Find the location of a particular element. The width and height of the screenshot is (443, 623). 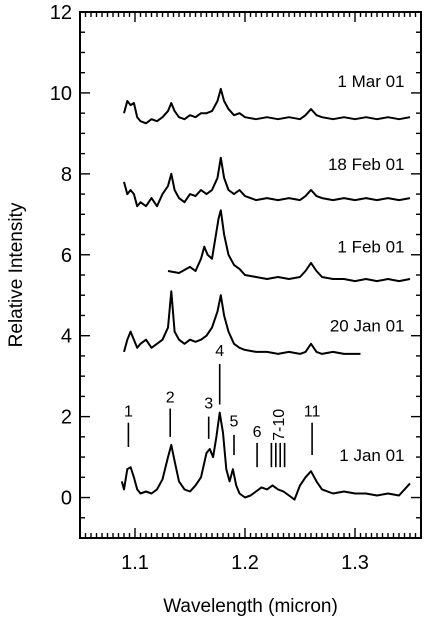

emission-line-markers: 1 2 3 4 56 7-10 11 is located at coordinates (222, 405).